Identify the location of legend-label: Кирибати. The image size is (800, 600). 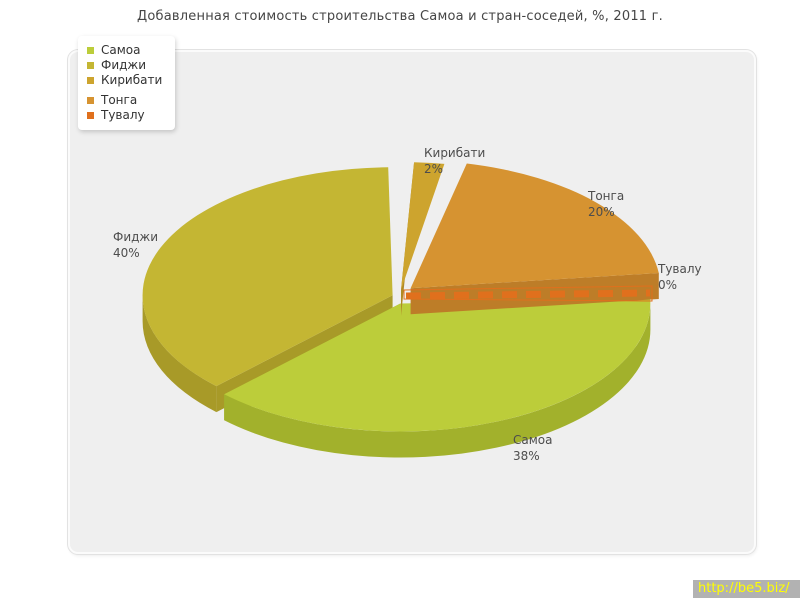
(132, 80).